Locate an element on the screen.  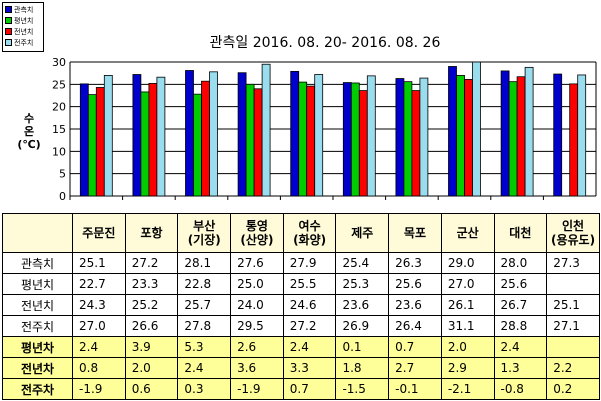
table-cell: 1.3 is located at coordinates (520, 368).